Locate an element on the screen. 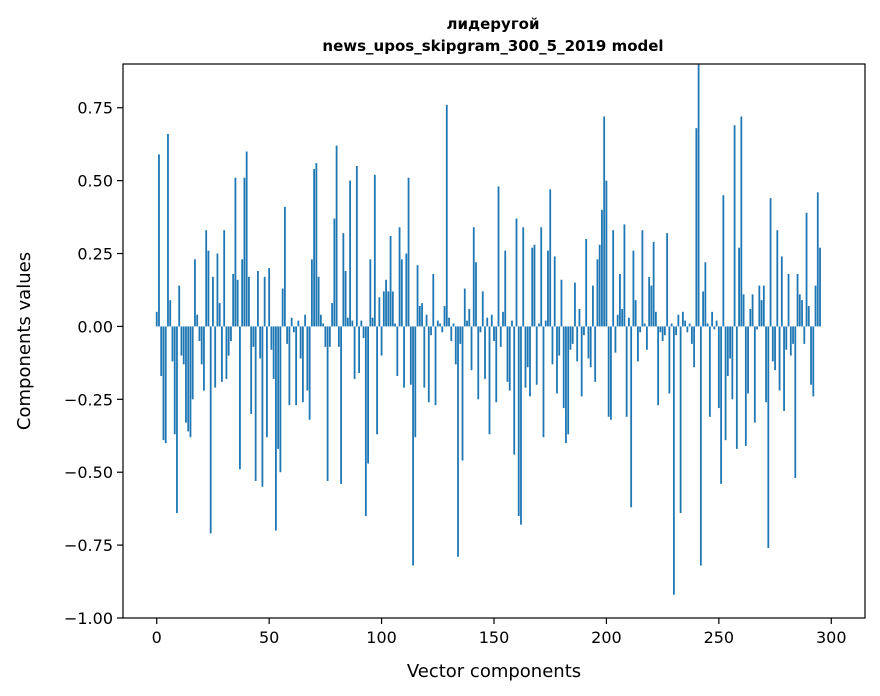  y-axis: −1.00 −0.75 −0.50 −0.25 0.00 0.25 0.50 0.75 is located at coordinates (93, 363).